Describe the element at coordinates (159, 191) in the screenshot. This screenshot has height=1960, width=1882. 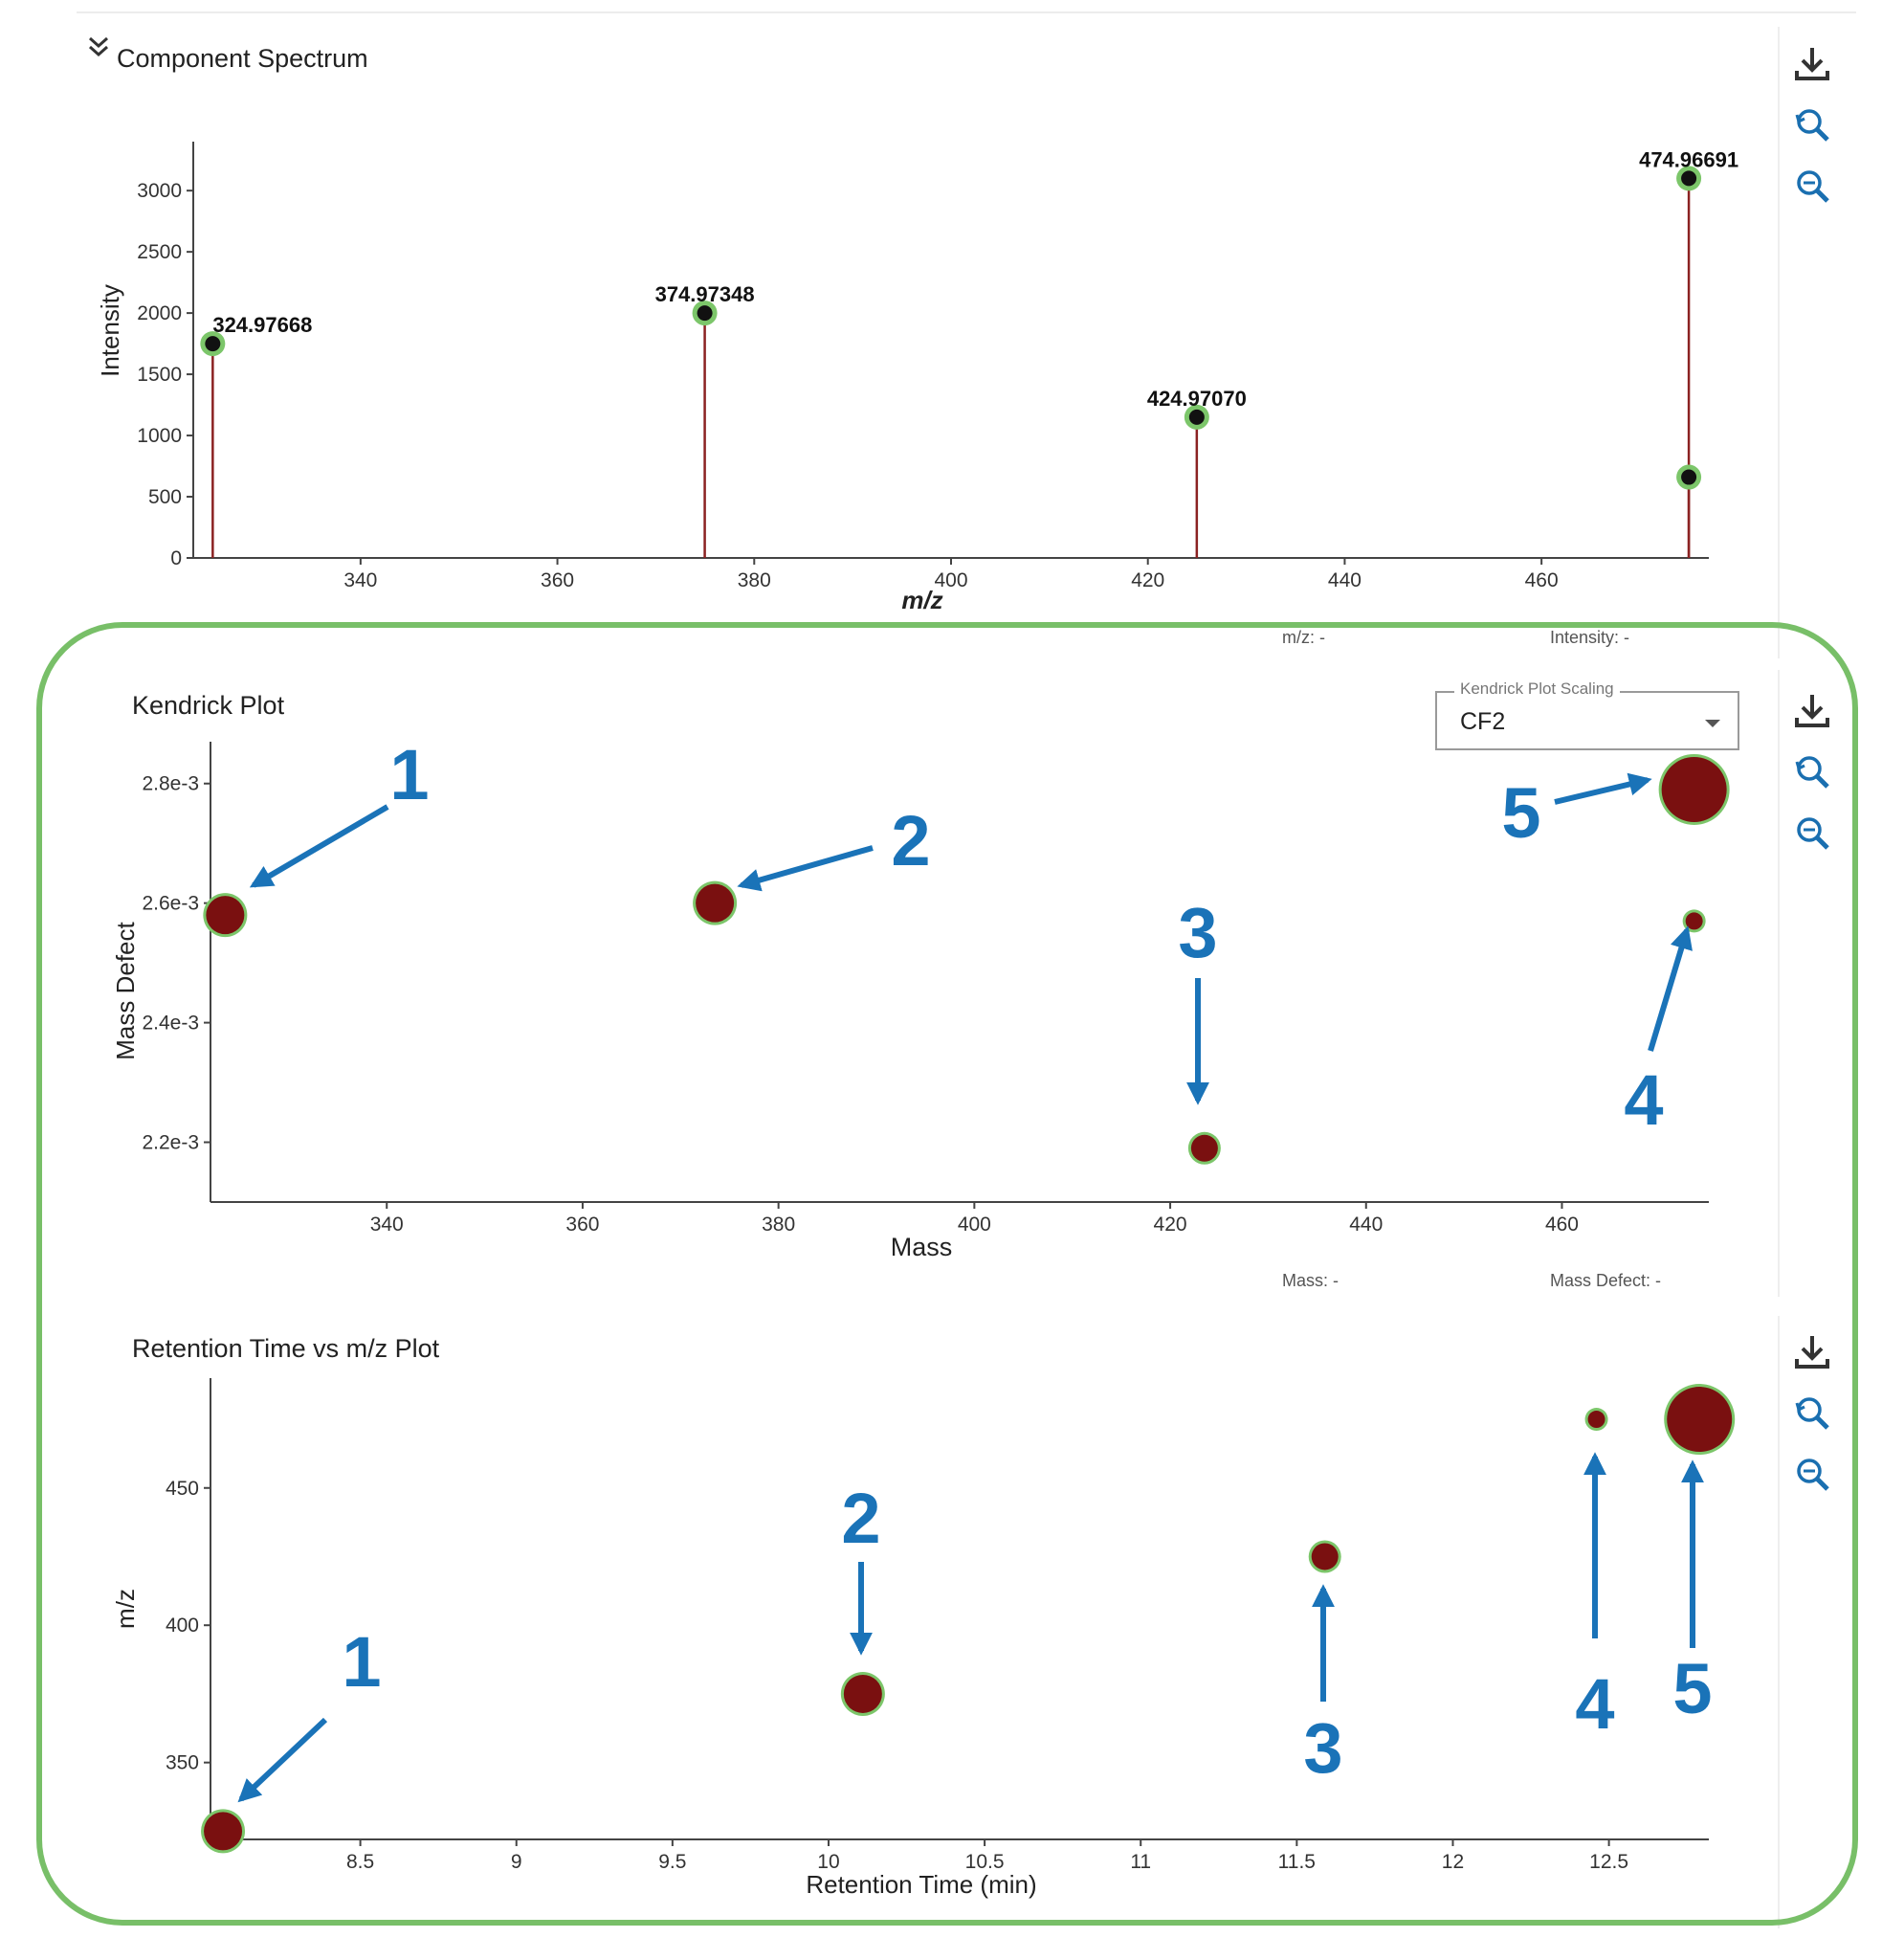
I see `y-tick-label: 3000` at that location.